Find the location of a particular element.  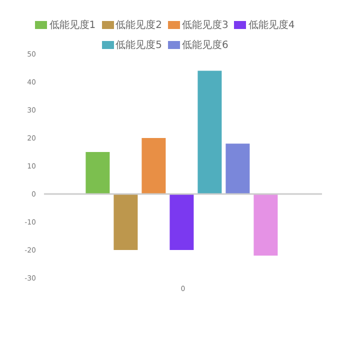

legend-label: 低能见度6 is located at coordinates (205, 45).